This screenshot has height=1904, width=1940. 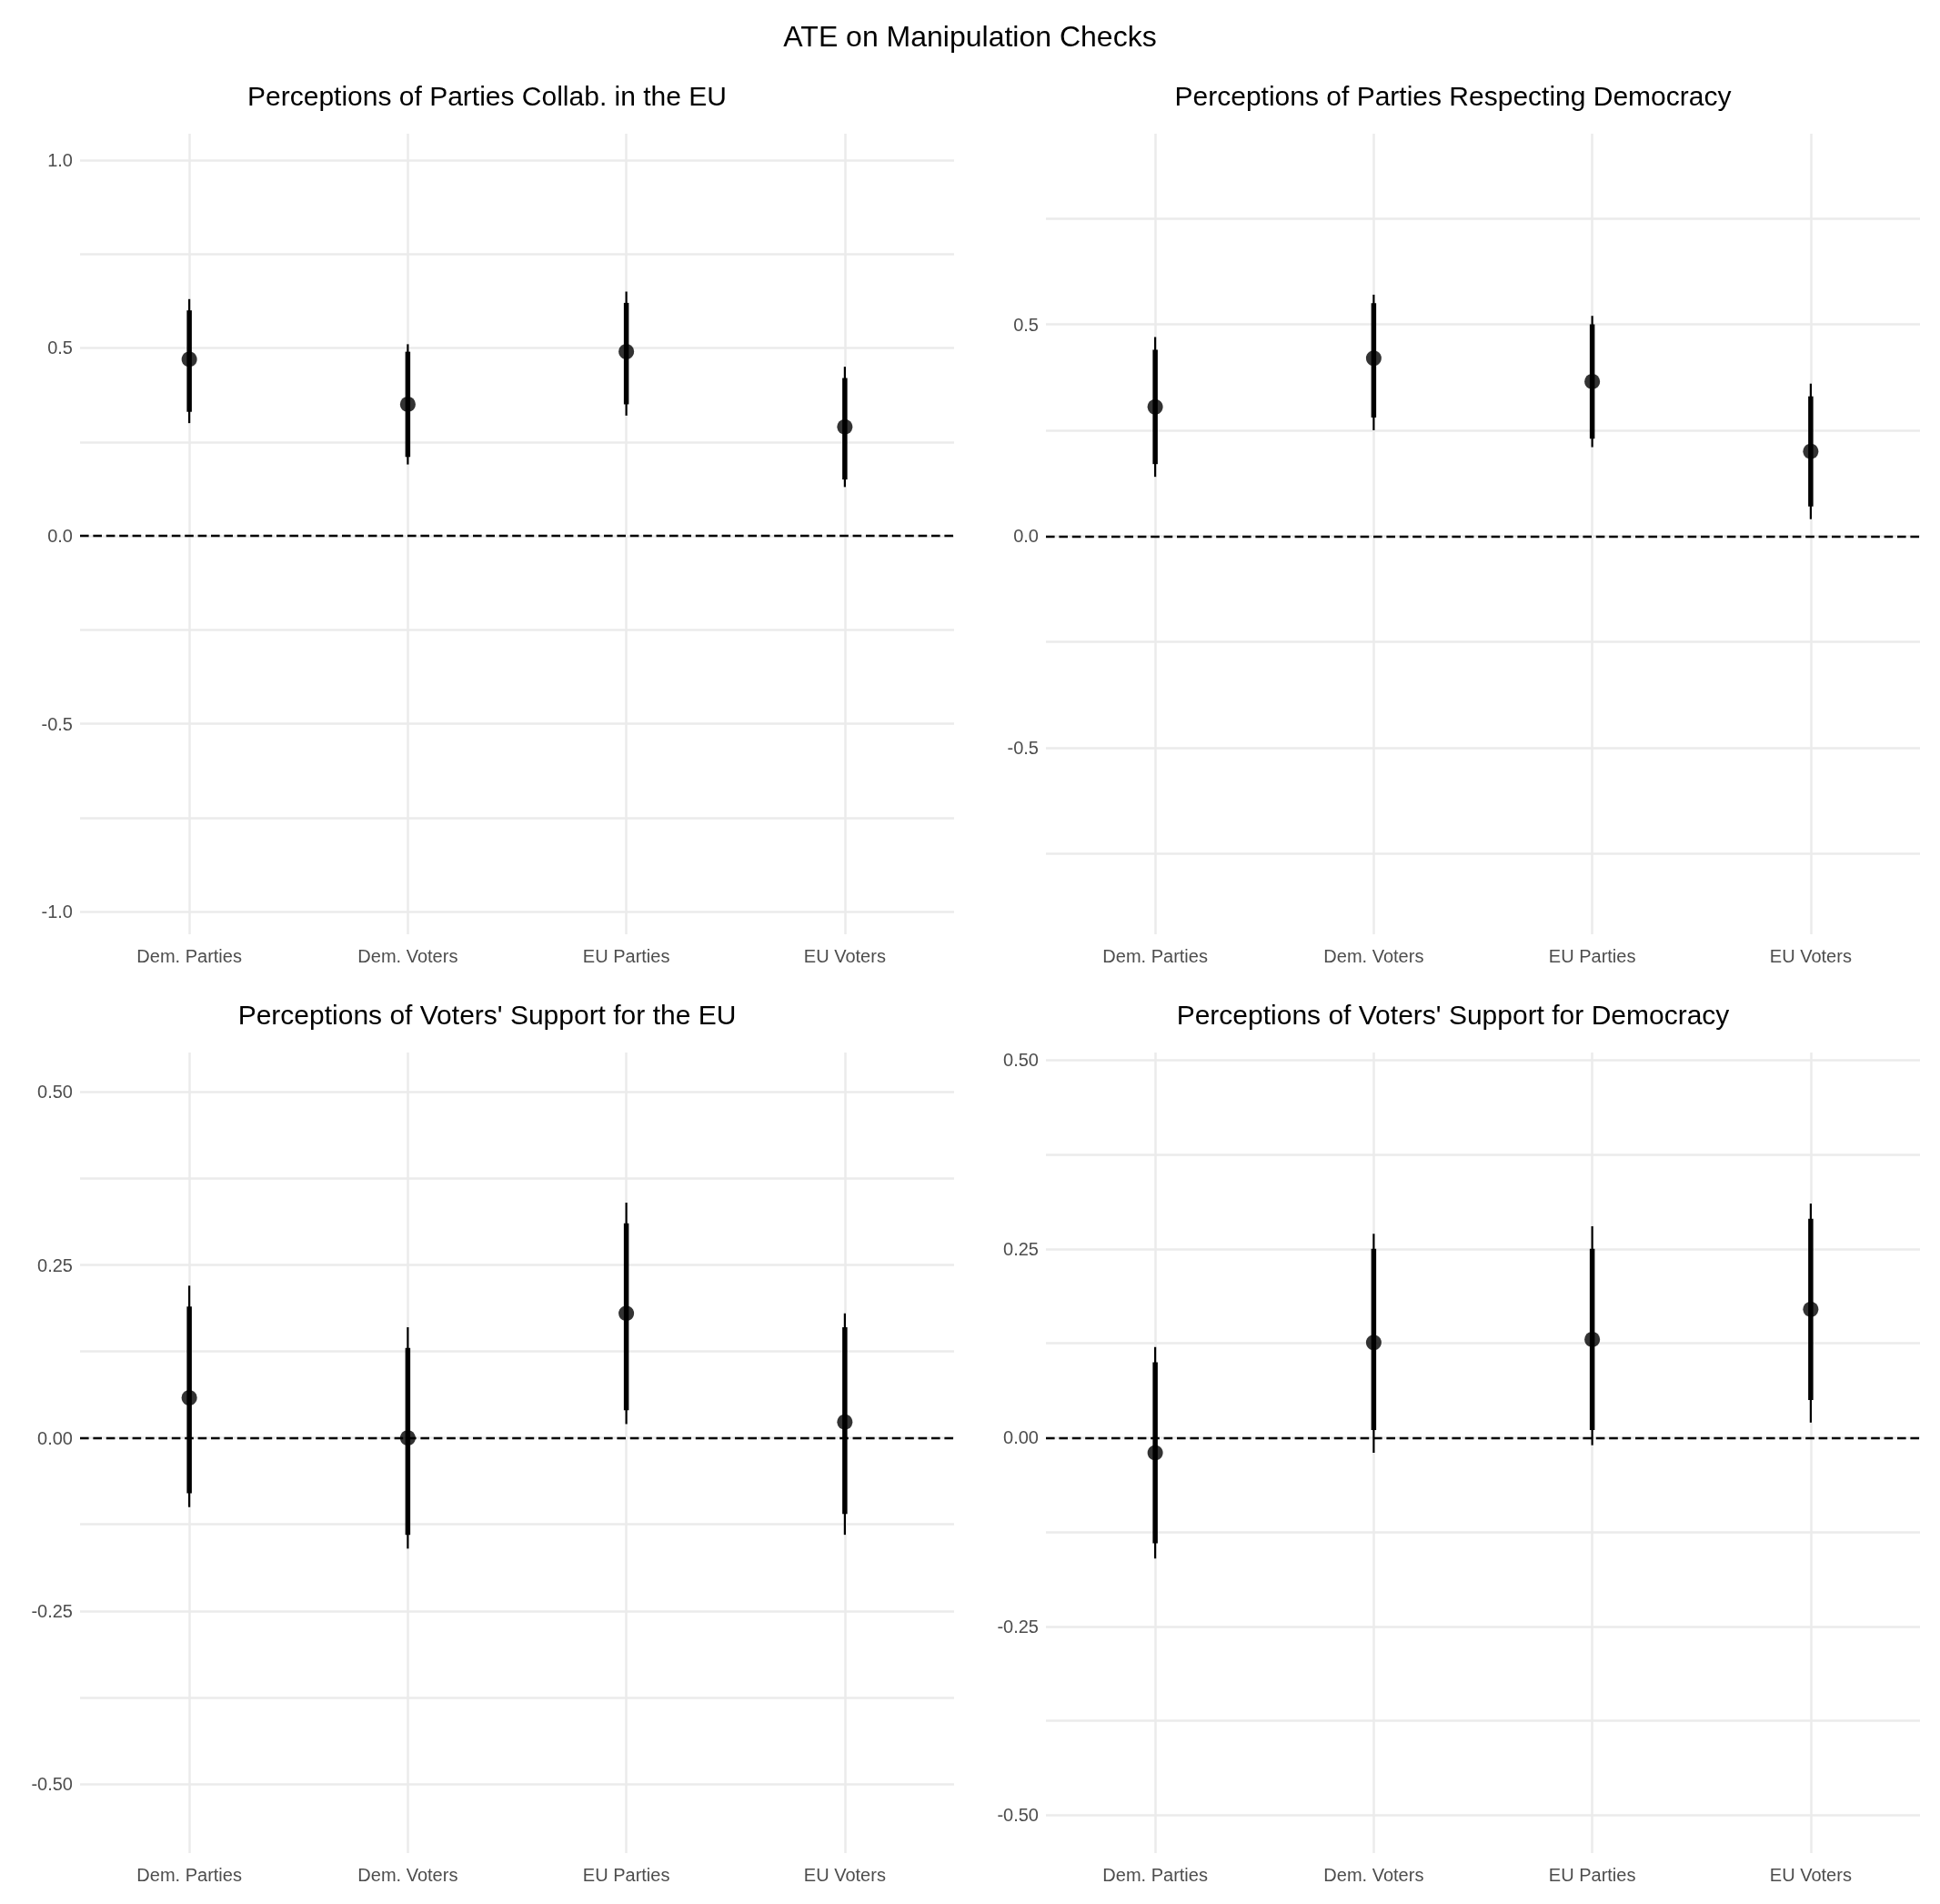 I want to click on chart-title: Perceptions of Voters' Support for the EU, so click(x=487, y=1014).